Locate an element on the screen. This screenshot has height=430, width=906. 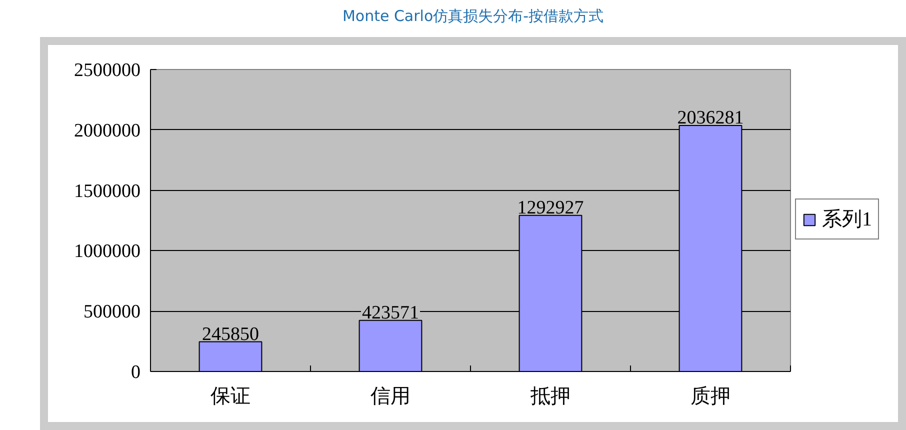
legend-label: 系列1 is located at coordinates (847, 220).